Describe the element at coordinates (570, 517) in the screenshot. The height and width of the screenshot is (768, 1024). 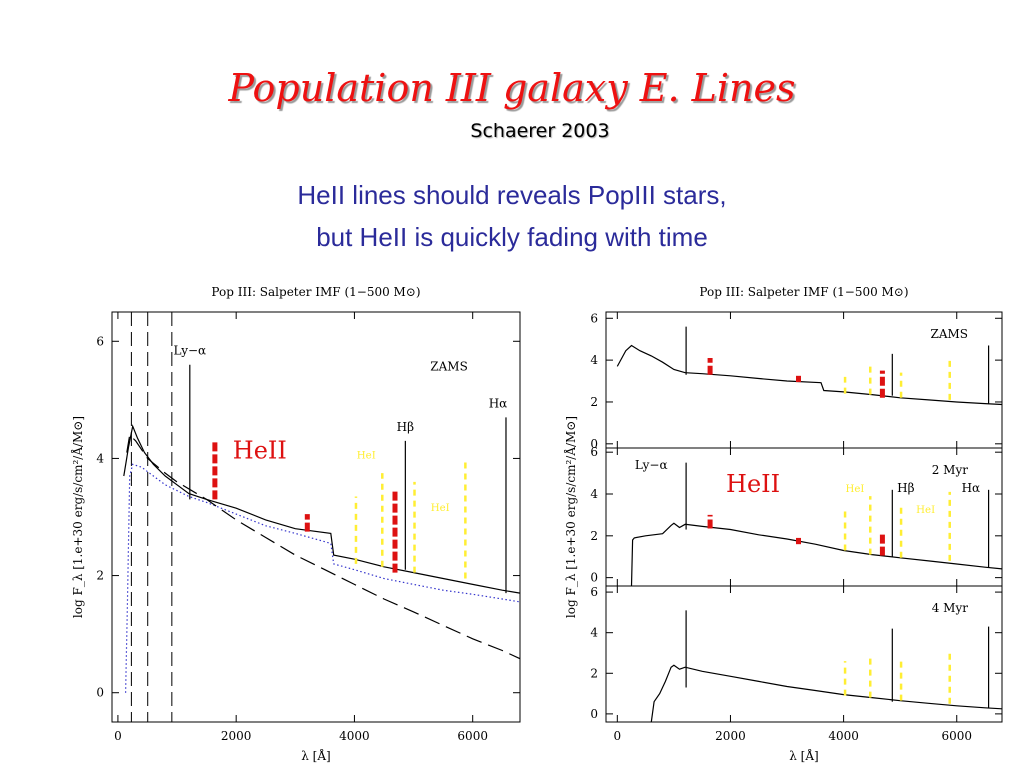
I see `right-chart-ylabel: log F_λ [1.e+30 erg/s/cm²/Å/M⊙]` at that location.